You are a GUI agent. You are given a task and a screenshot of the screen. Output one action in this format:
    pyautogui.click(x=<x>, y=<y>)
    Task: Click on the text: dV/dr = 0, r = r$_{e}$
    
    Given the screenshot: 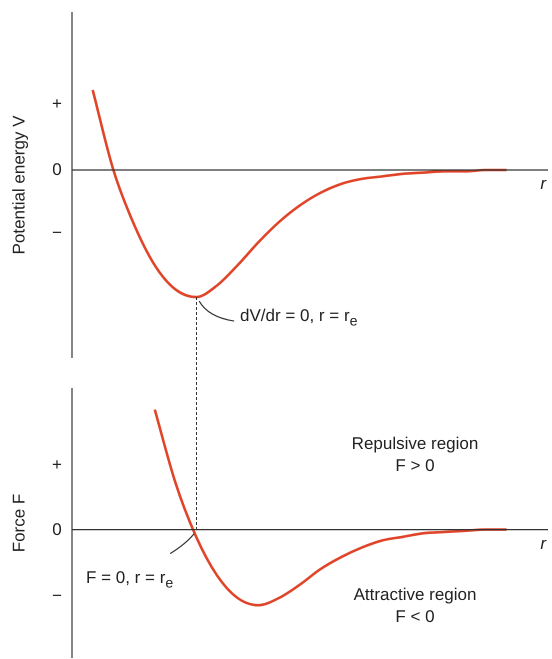 What is the action you would take?
    pyautogui.click(x=299, y=318)
    